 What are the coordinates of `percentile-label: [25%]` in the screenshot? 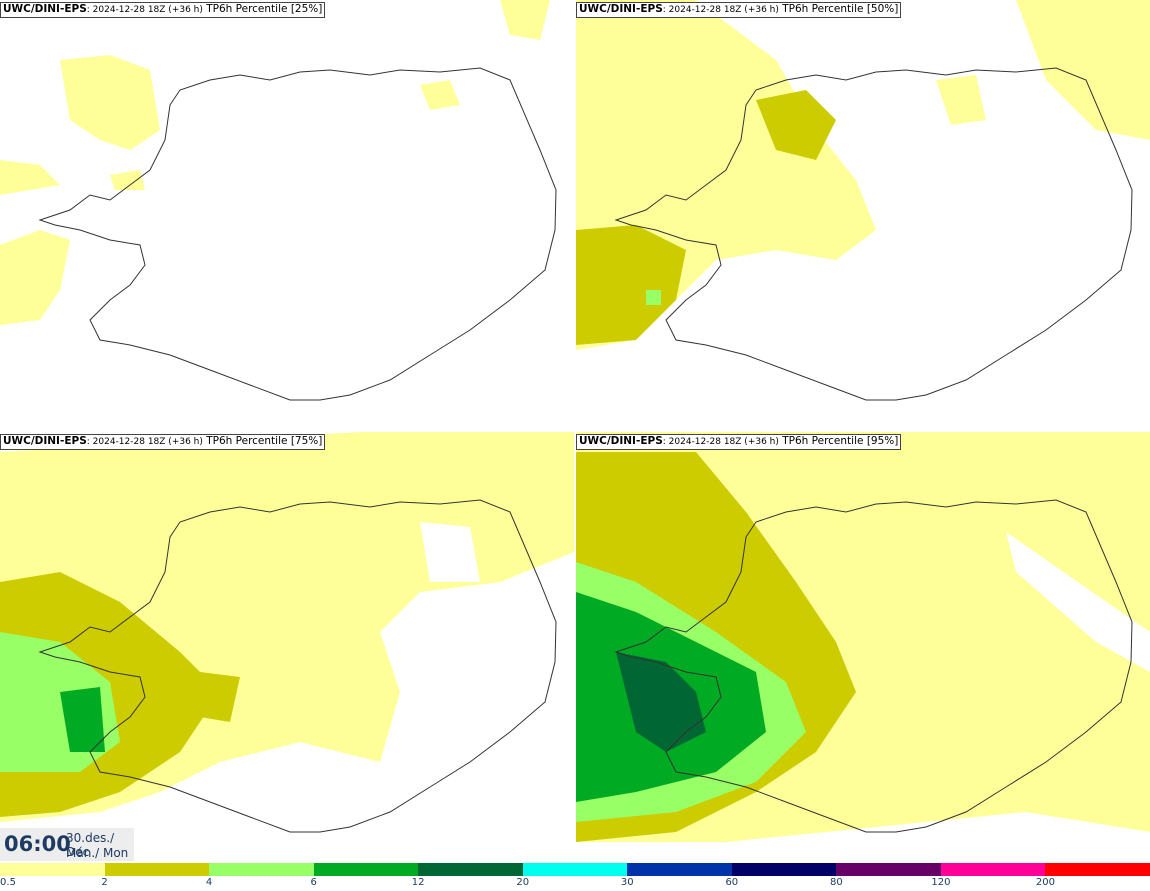 It's located at (306, 9).